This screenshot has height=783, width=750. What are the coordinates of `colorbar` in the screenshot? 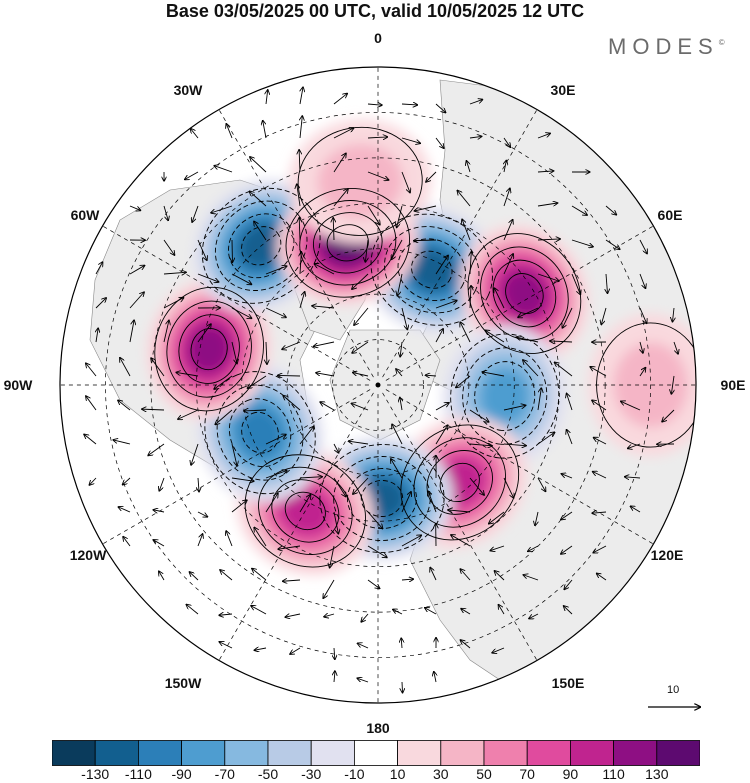 It's located at (376, 753).